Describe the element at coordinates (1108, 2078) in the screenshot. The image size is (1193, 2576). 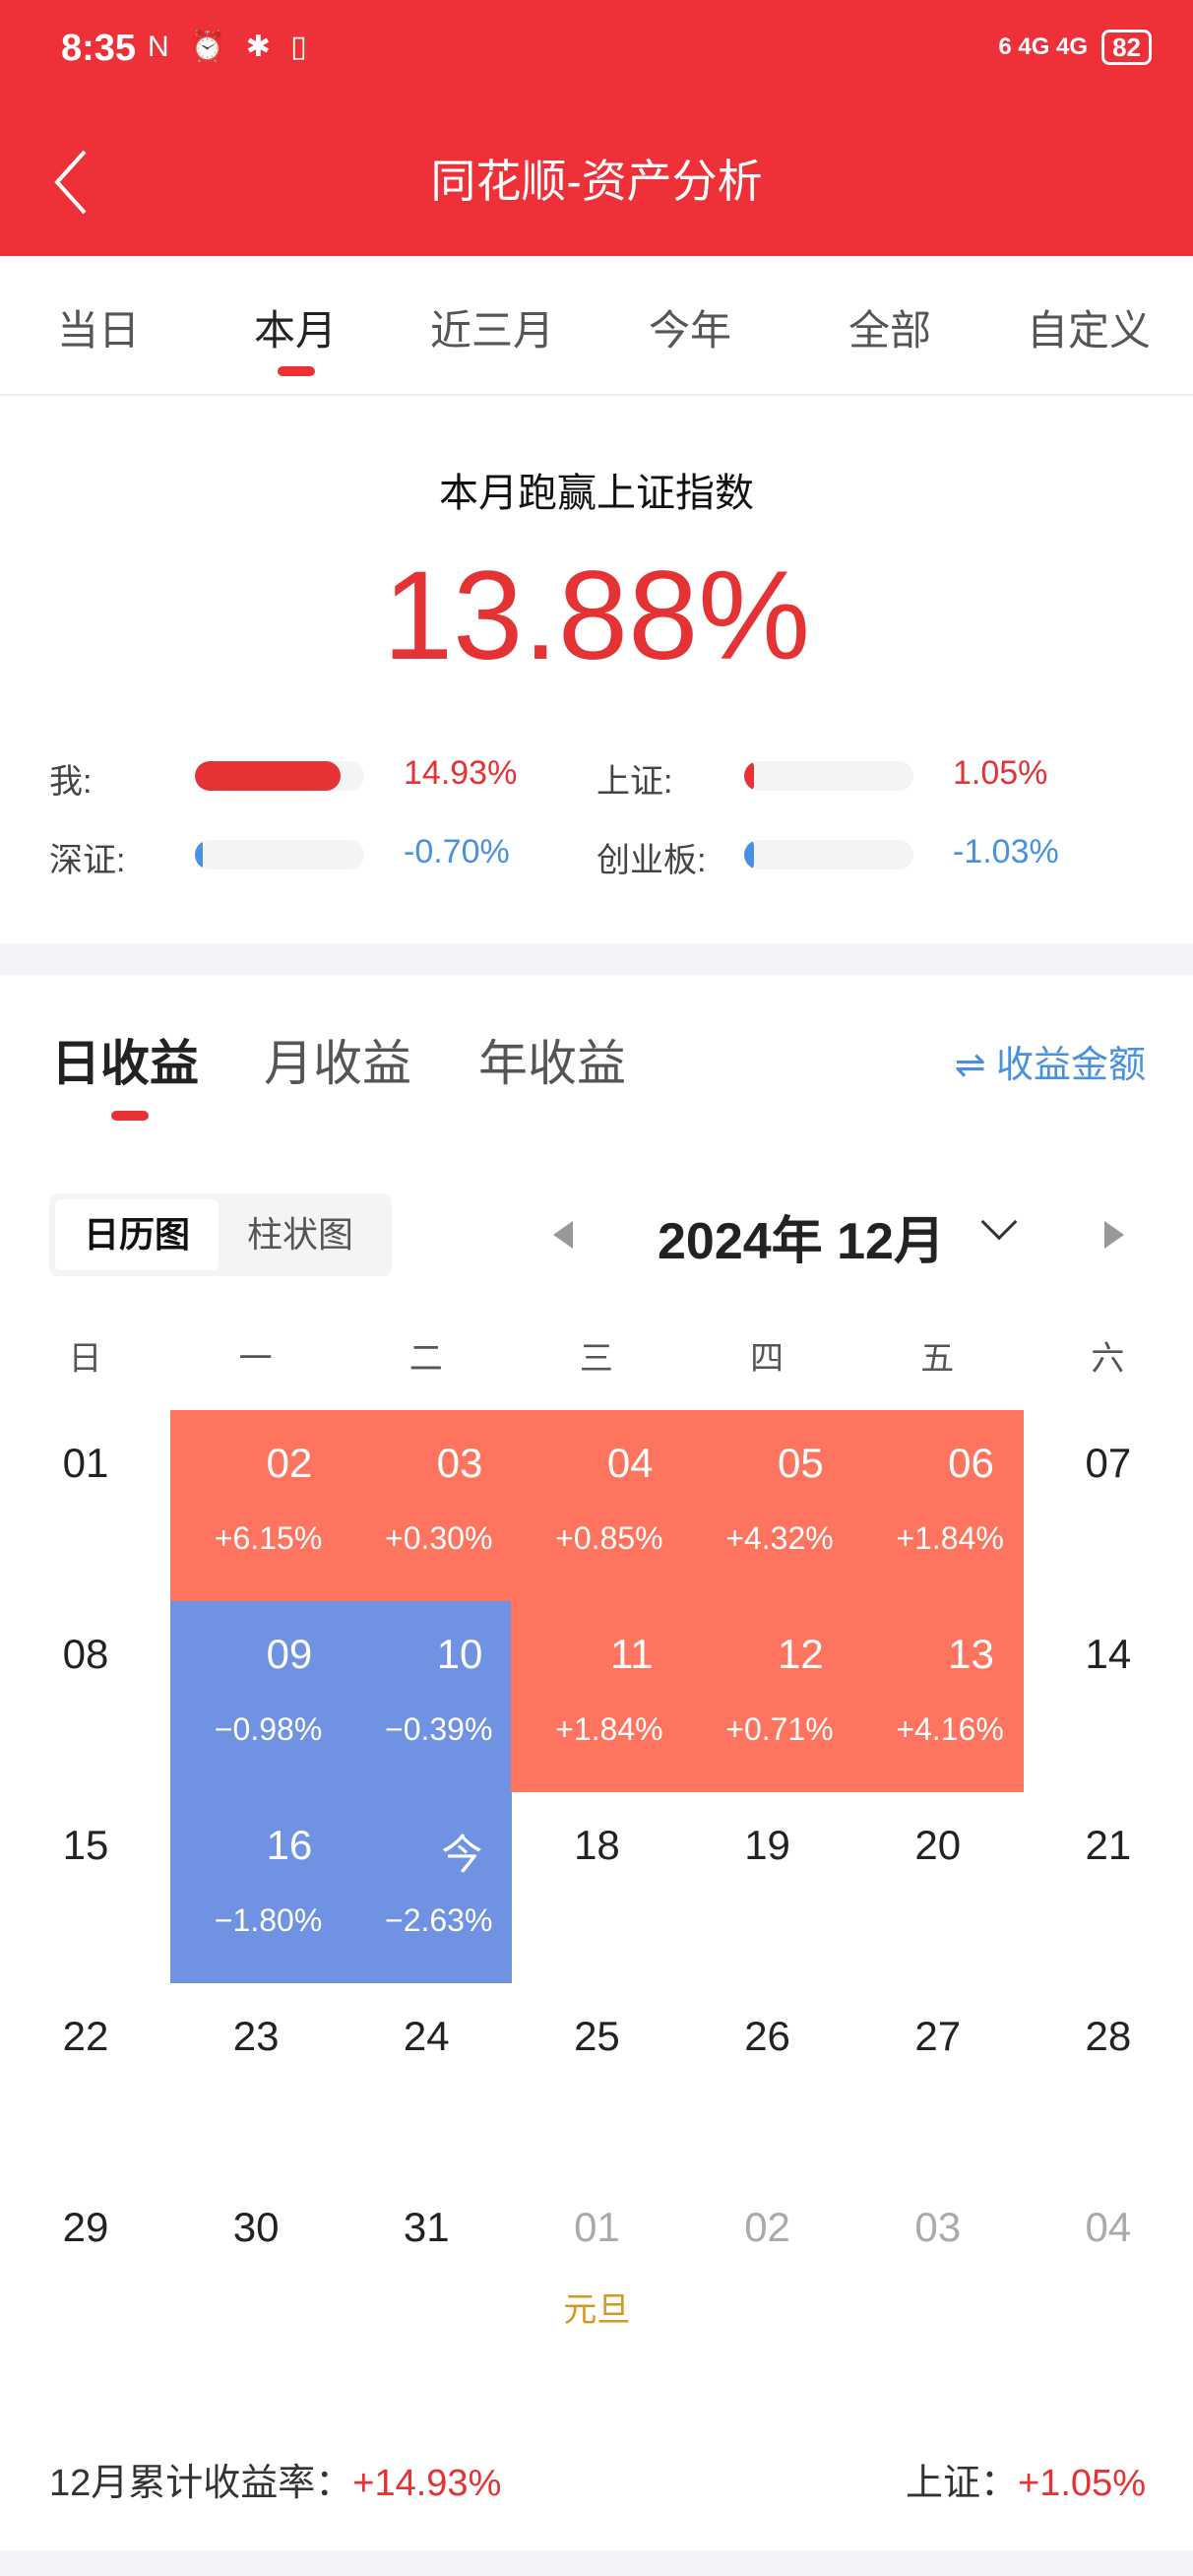
I see `calendar-day: 28` at that location.